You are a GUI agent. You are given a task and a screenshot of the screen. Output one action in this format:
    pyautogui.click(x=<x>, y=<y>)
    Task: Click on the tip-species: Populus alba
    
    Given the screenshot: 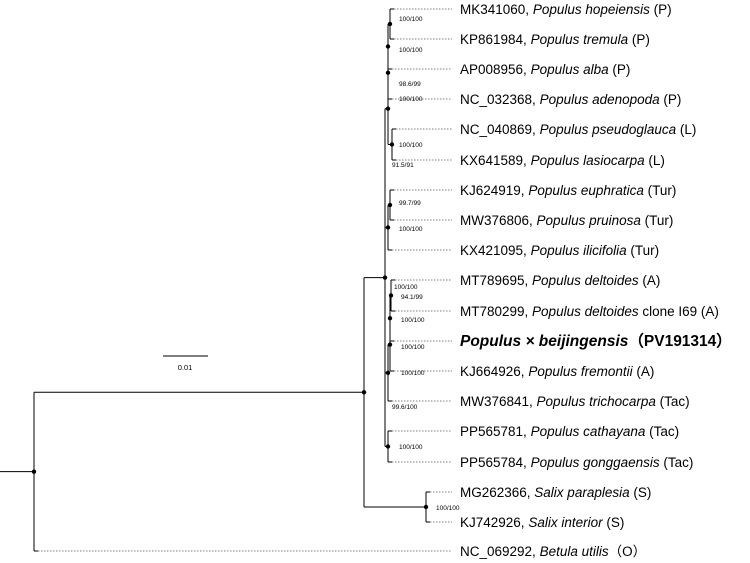 What is the action you would take?
    pyautogui.click(x=570, y=69)
    